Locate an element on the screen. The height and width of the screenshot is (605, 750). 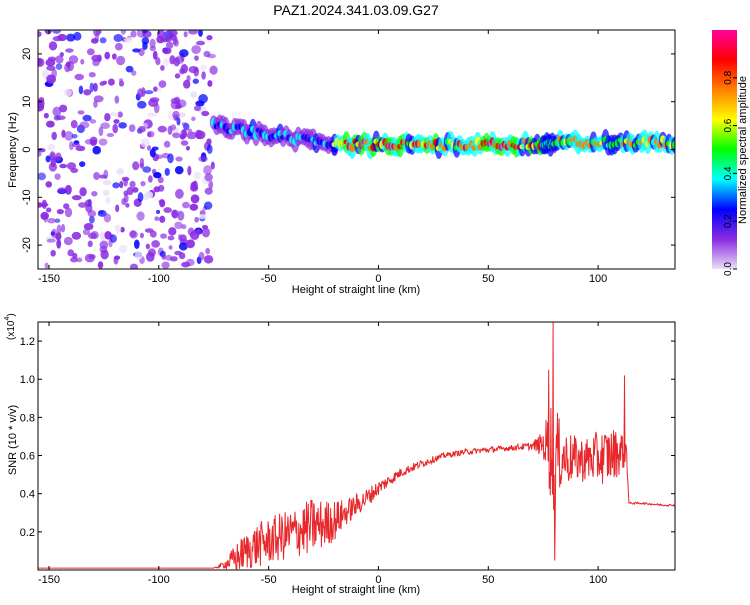
y-tick-label: -20 is located at coordinates (27, 245).